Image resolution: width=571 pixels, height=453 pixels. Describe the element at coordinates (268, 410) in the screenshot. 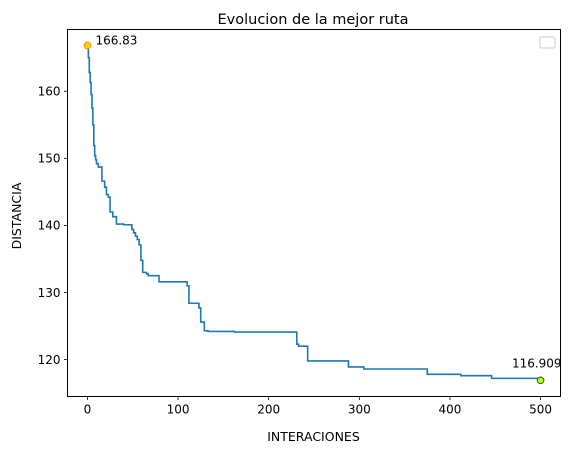

I see `x-tick-label: 200` at that location.